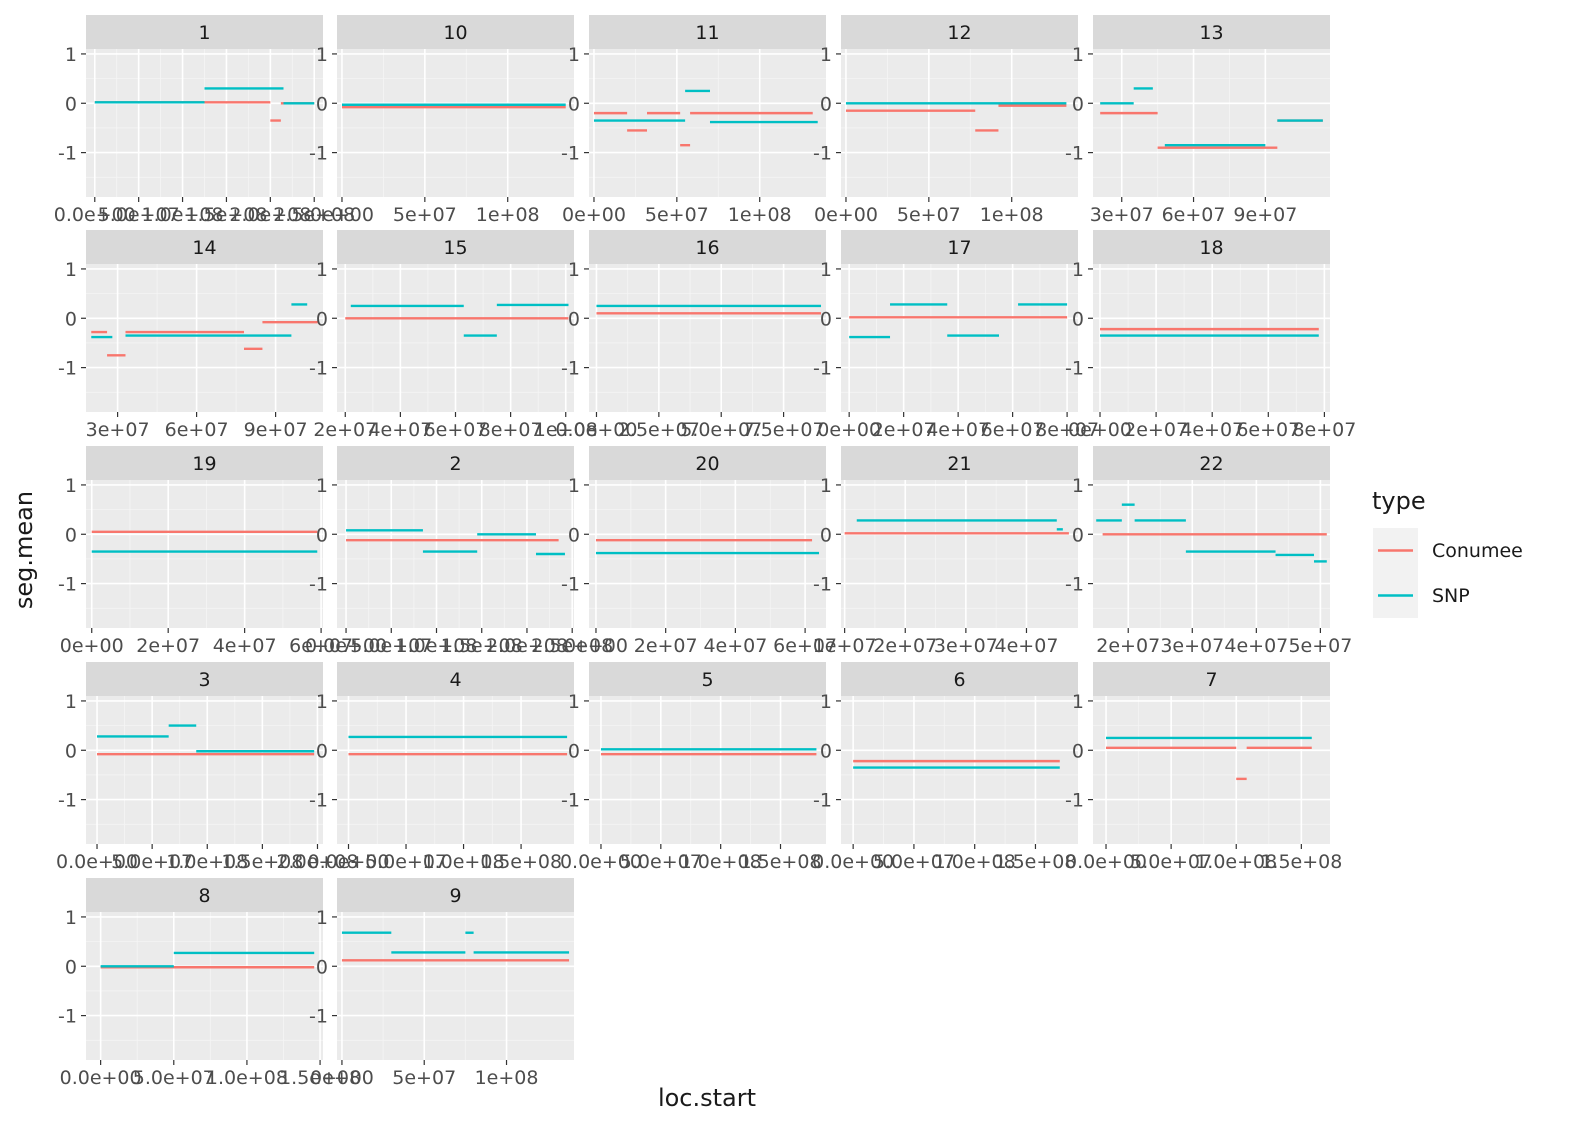 This screenshot has height=1142, width=1586. I want to click on strip-label: 10, so click(455, 33).